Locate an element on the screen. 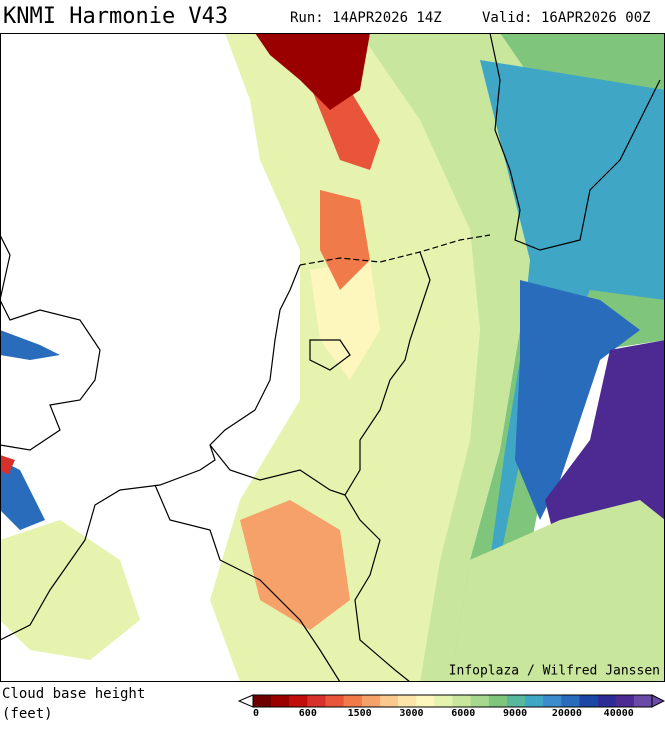 The image size is (665, 735). coastline-uk is located at coordinates (50, 342).